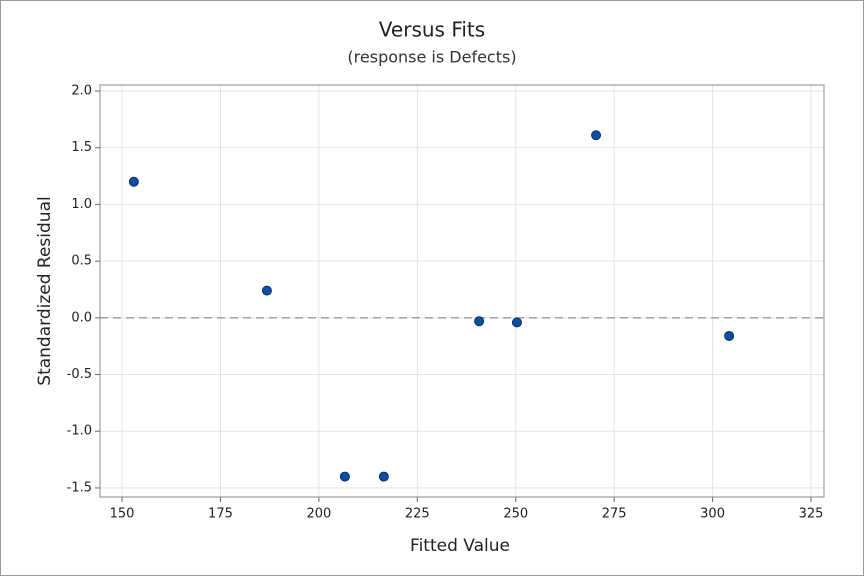  Describe the element at coordinates (122, 514) in the screenshot. I see `x-tick-label: 150` at that location.